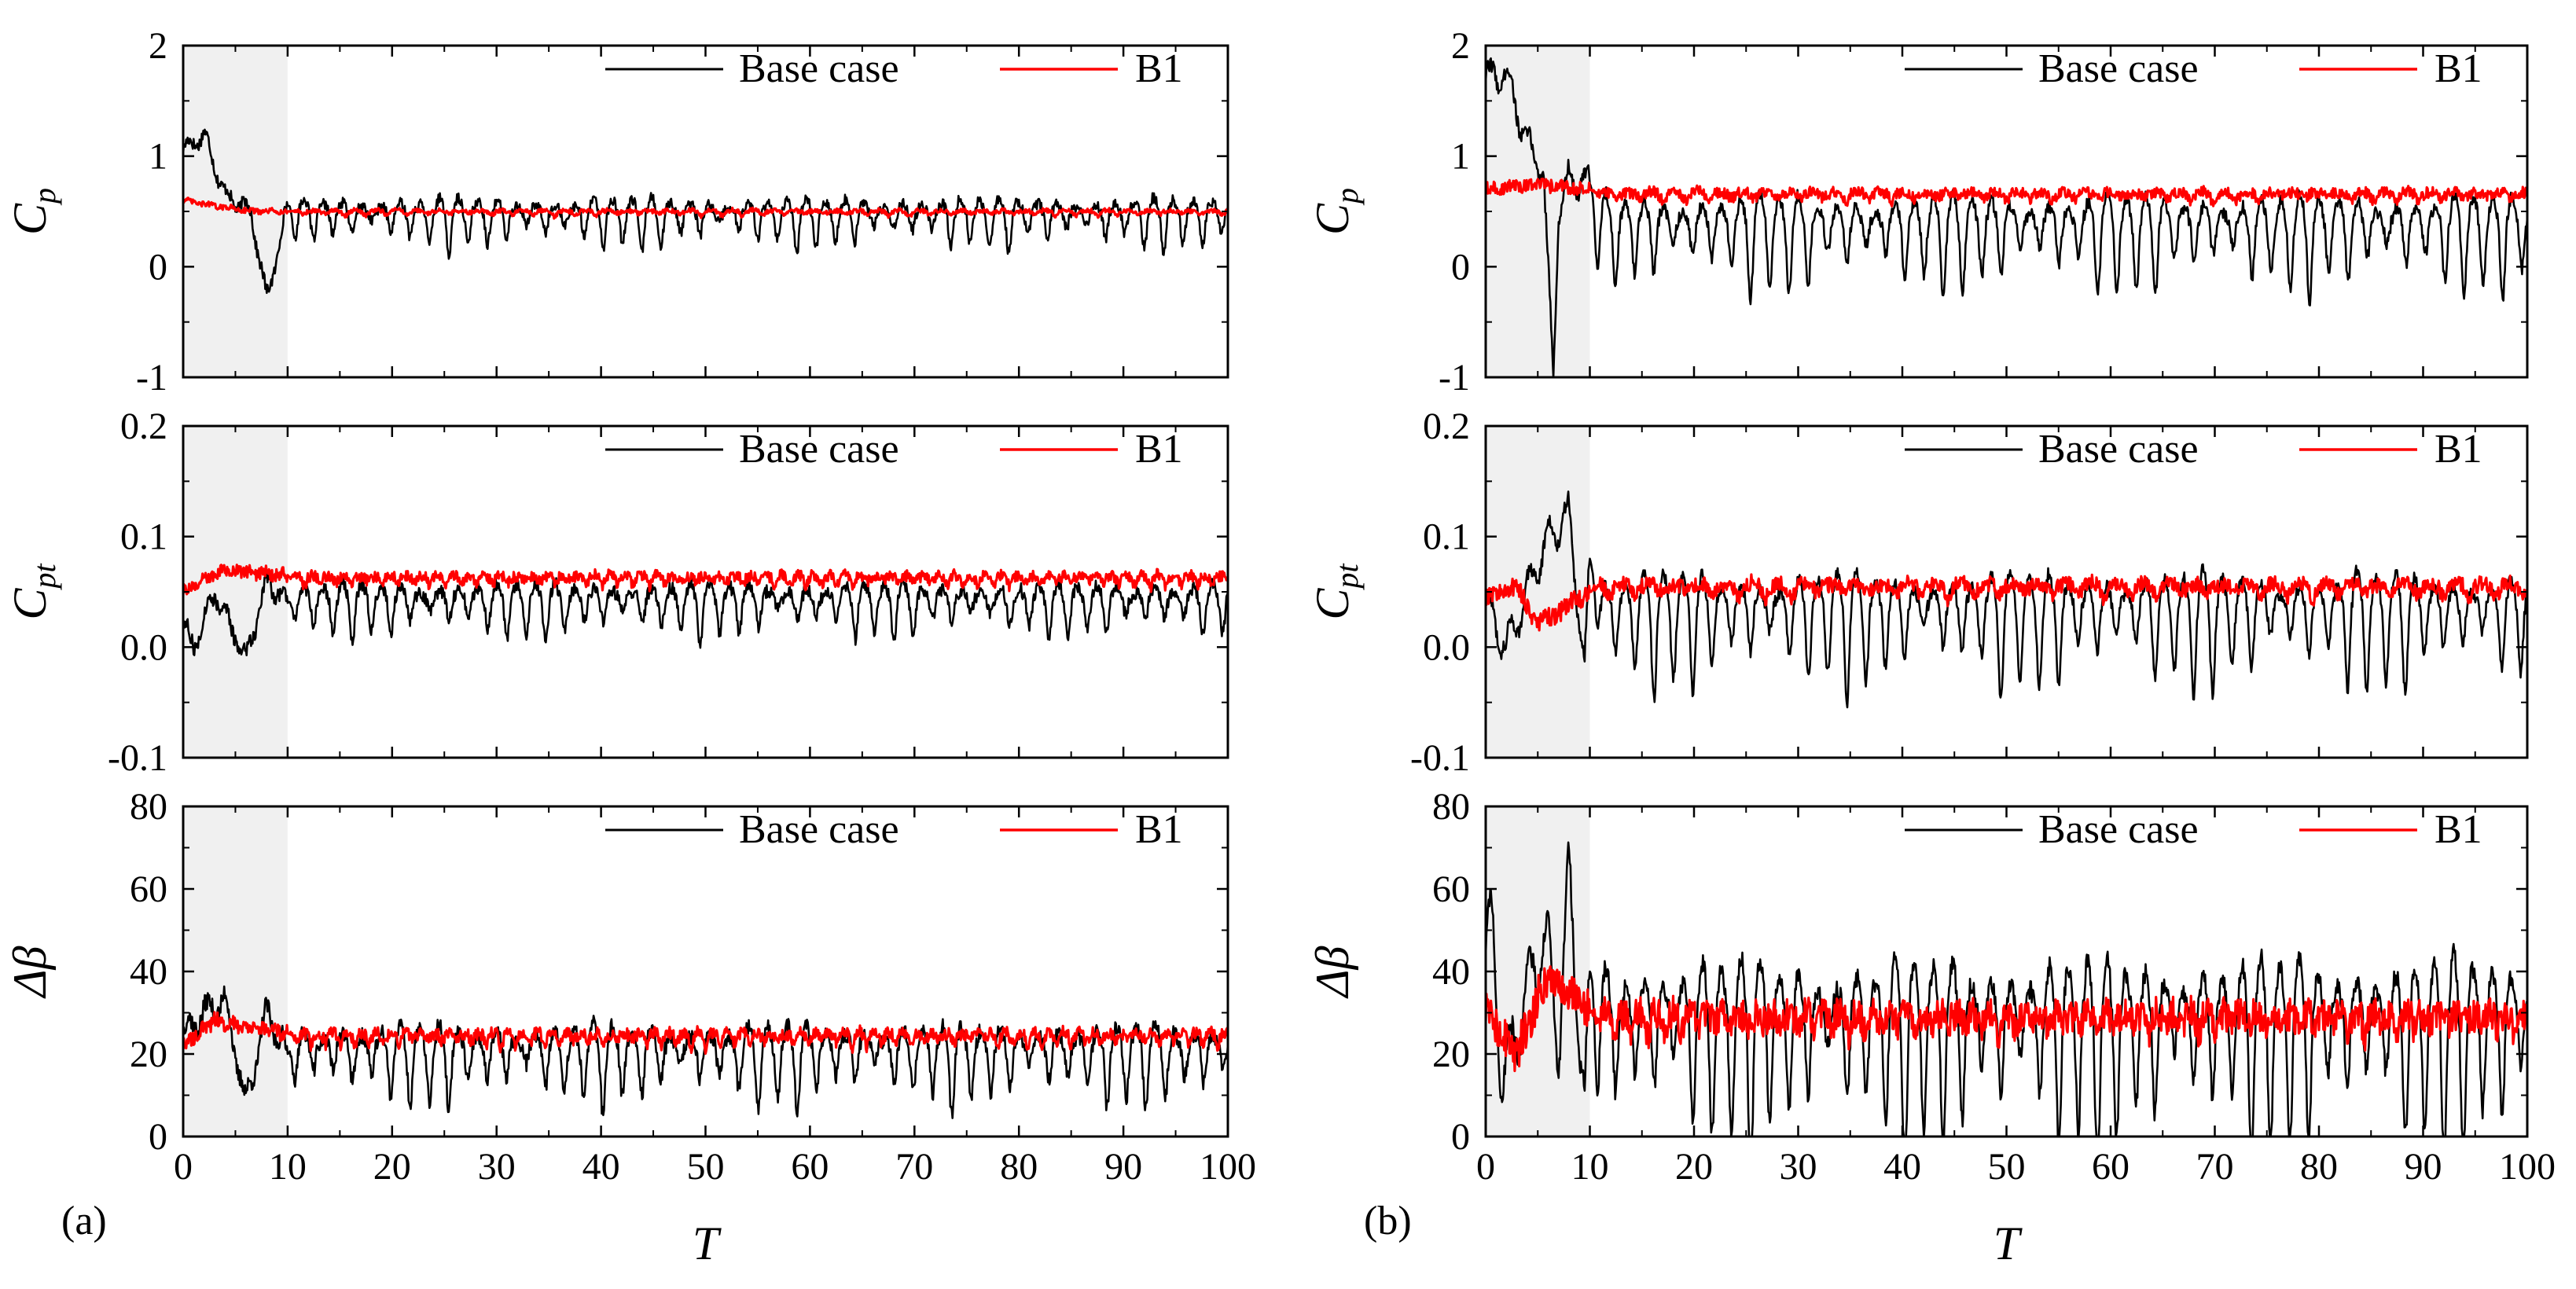 The image size is (2576, 1289). I want to click on panel-label: (b), so click(1388, 1221).